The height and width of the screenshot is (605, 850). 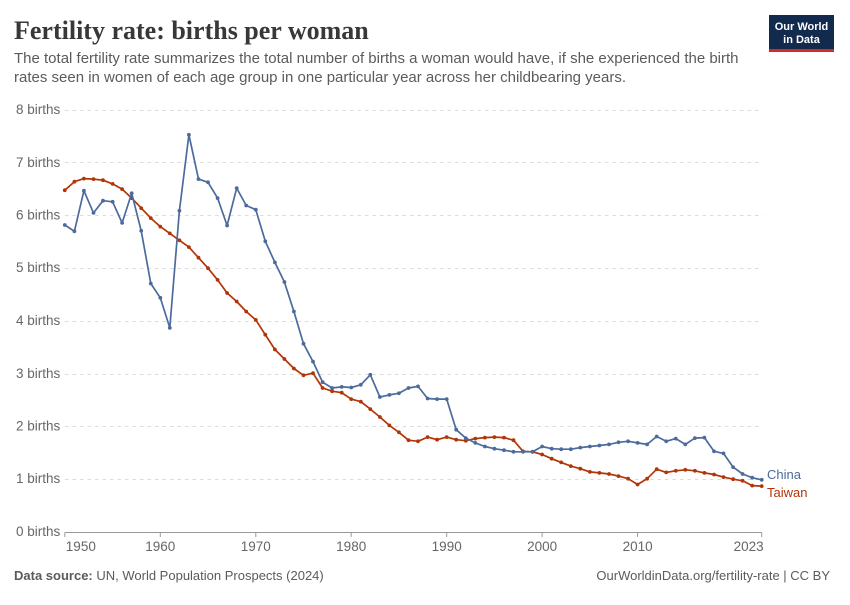 What do you see at coordinates (638, 546) in the screenshot?
I see `svg-text: 2010` at bounding box center [638, 546].